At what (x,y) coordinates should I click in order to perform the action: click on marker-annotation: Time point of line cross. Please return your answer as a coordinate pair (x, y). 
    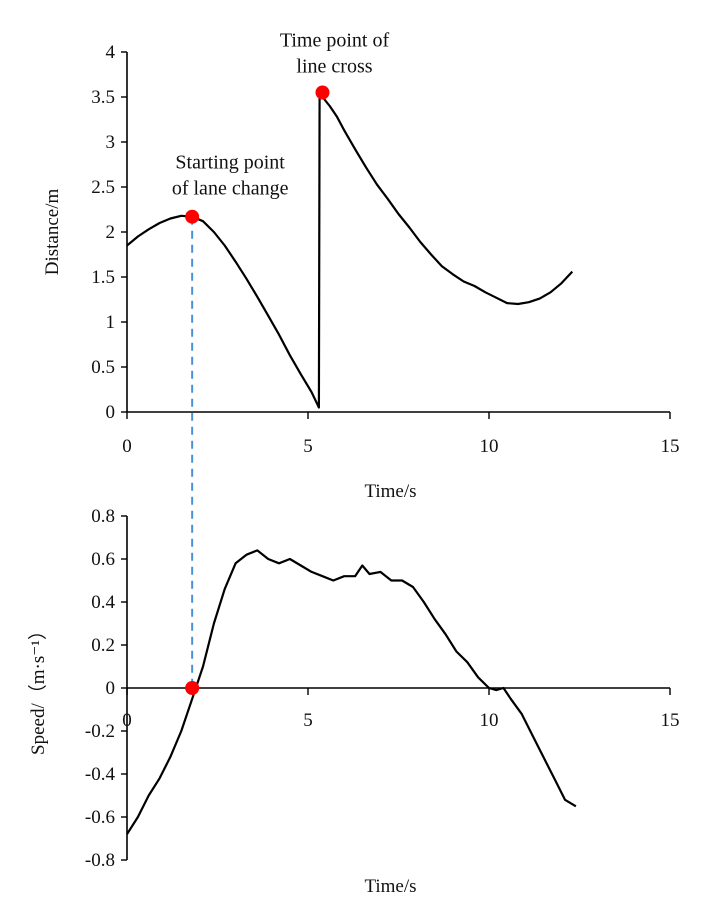
    Looking at the image, I should click on (335, 54).